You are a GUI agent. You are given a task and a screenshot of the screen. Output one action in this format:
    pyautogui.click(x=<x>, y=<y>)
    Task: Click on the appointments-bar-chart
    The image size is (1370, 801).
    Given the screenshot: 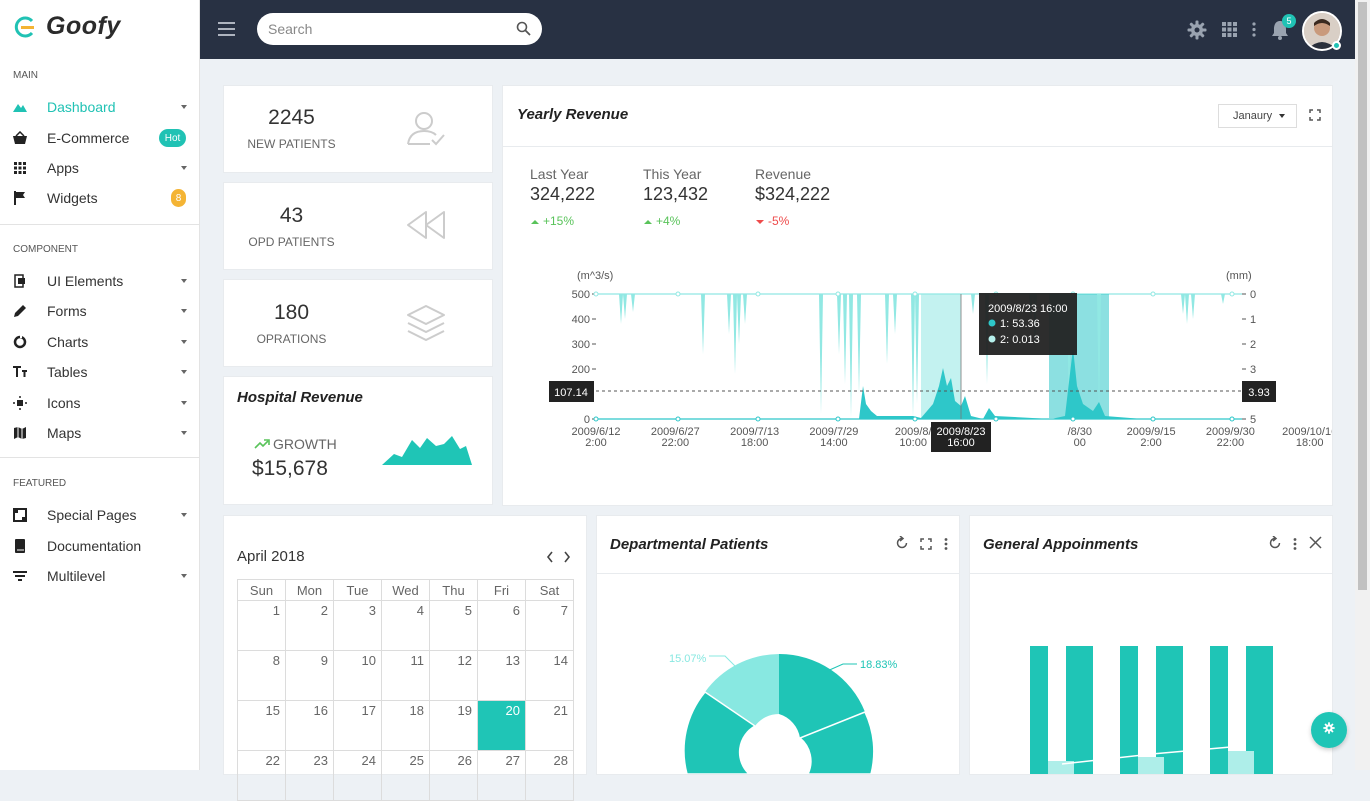 What is the action you would take?
    pyautogui.click(x=1151, y=674)
    